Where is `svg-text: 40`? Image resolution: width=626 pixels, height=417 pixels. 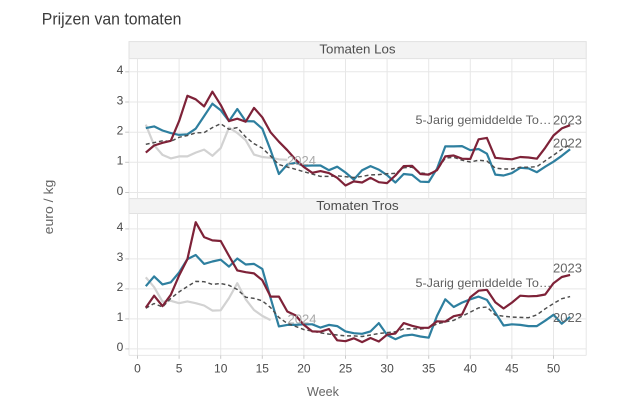 svg-text: 40 is located at coordinates (471, 369).